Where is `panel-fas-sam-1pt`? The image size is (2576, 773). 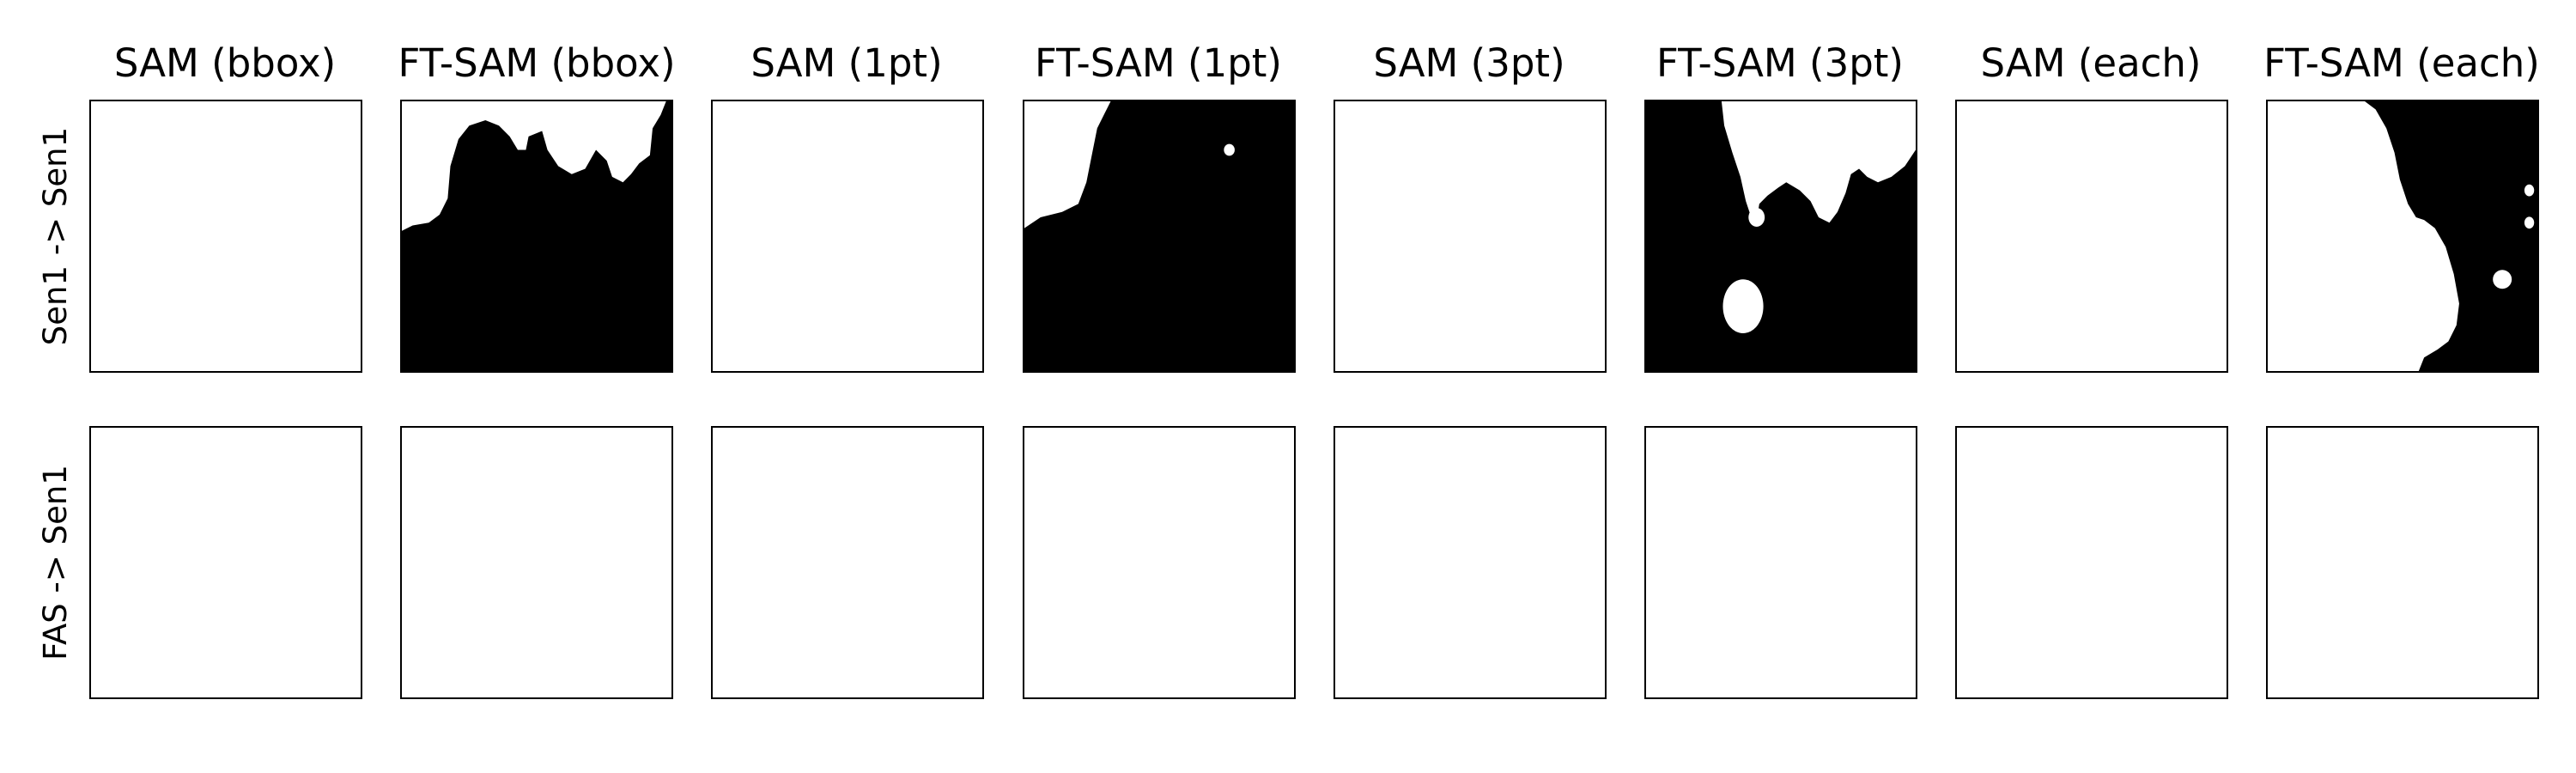
panel-fas-sam-1pt is located at coordinates (847, 562).